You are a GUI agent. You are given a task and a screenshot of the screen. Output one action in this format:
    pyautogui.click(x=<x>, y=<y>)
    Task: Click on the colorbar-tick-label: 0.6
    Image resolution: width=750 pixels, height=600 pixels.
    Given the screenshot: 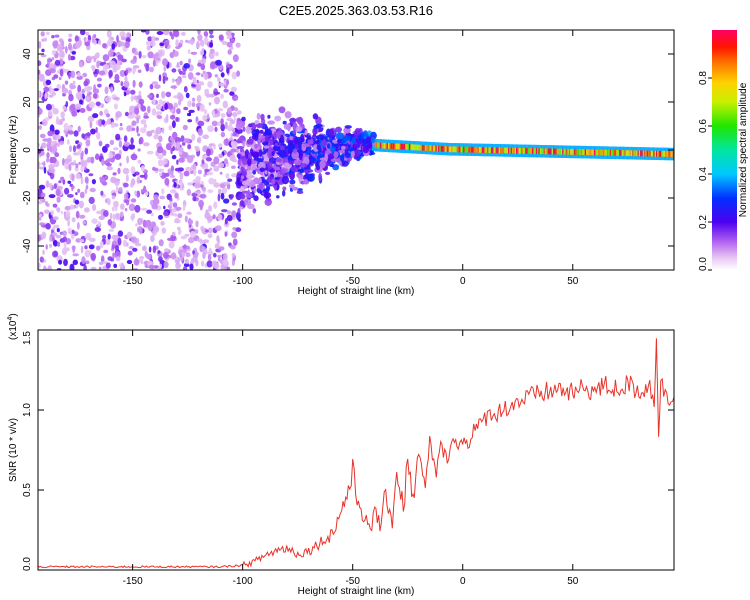 What is the action you would take?
    pyautogui.click(x=703, y=126)
    